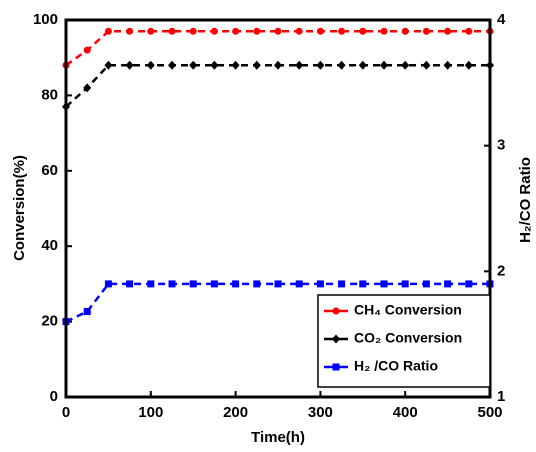 The width and height of the screenshot is (536, 452). I want to click on legend-label: H₂ /CO Ratio, so click(396, 366).